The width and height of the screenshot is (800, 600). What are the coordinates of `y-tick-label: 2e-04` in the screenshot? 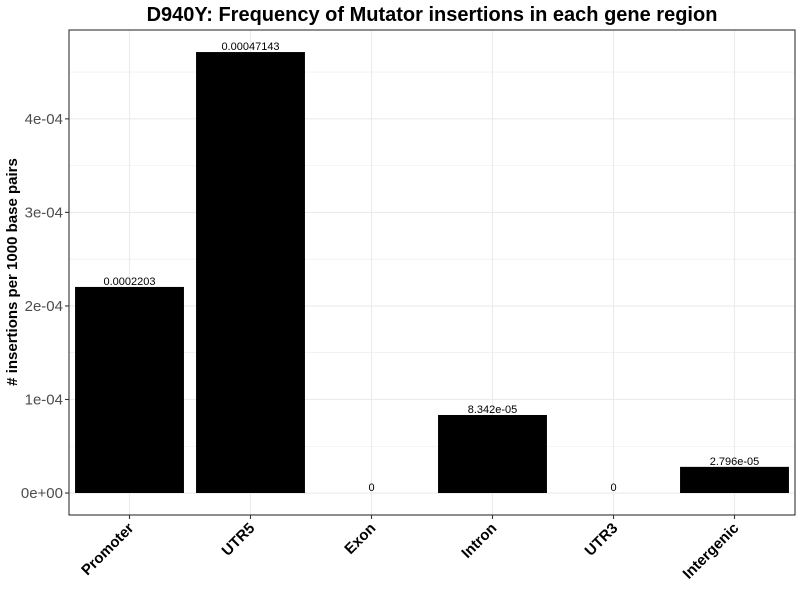 It's located at (44, 306).